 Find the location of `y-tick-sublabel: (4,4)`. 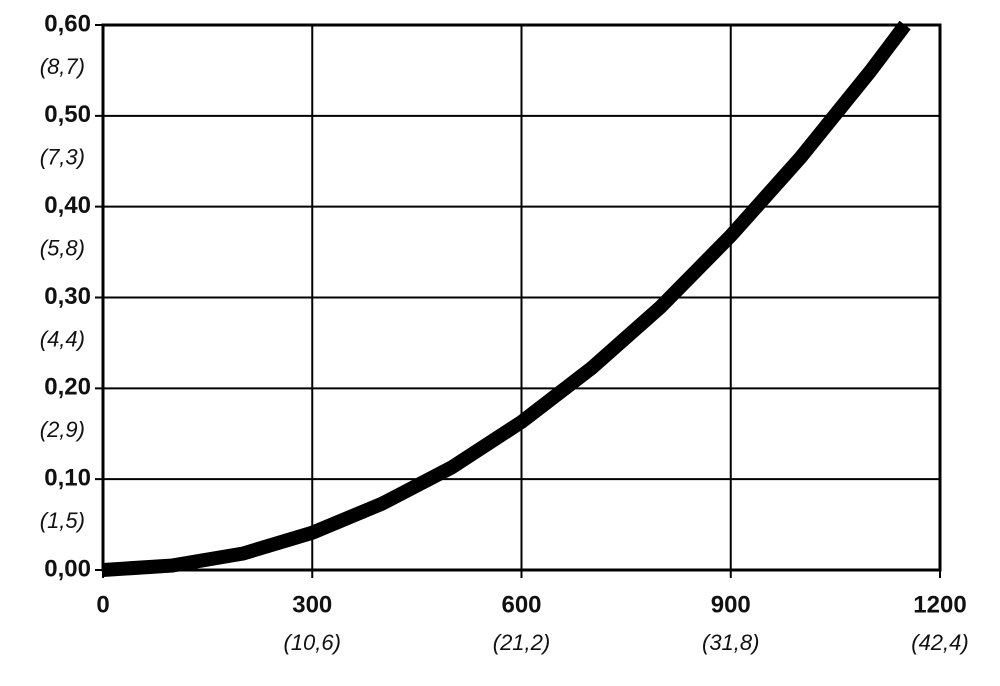

y-tick-sublabel: (4,4) is located at coordinates (62, 338).